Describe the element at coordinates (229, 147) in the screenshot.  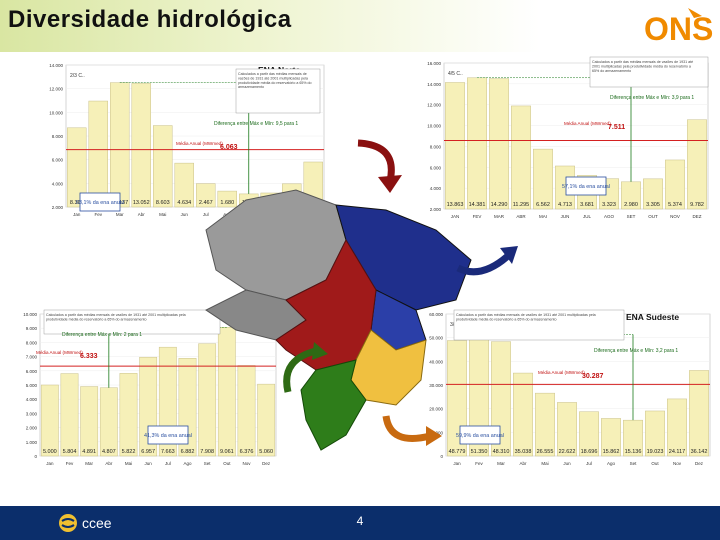
I see `mean-value: 6.063` at that location.